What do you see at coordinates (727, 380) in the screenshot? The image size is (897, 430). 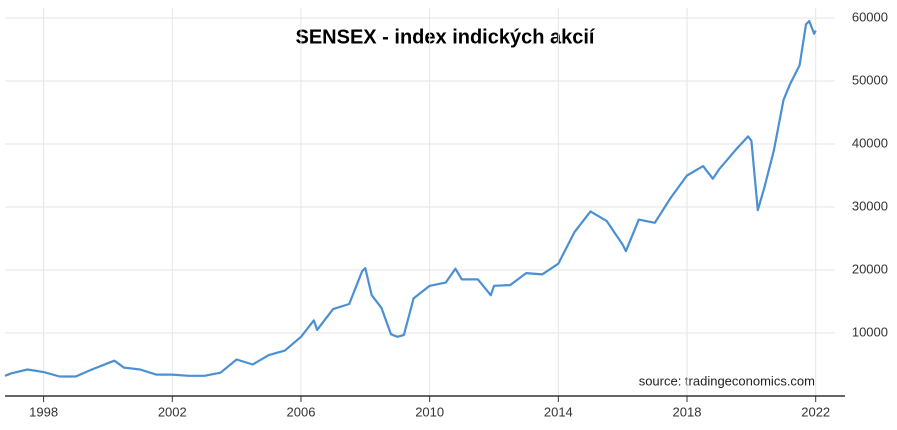 I see `source: source: tradingeconomics.com` at bounding box center [727, 380].